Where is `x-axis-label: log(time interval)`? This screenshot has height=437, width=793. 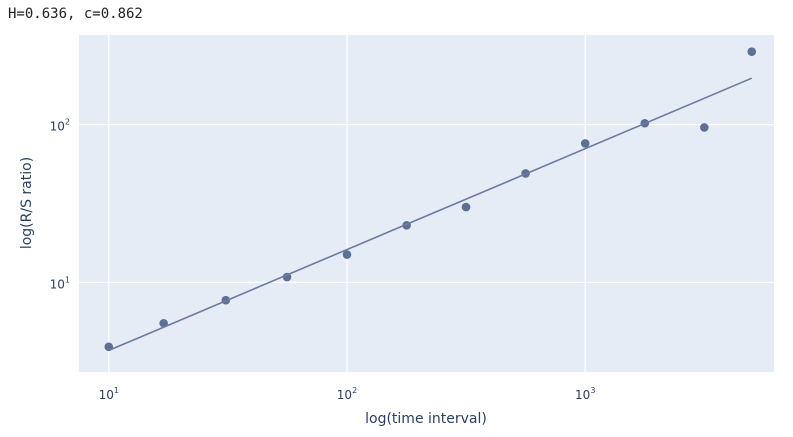
x-axis-label: log(time interval) is located at coordinates (426, 419).